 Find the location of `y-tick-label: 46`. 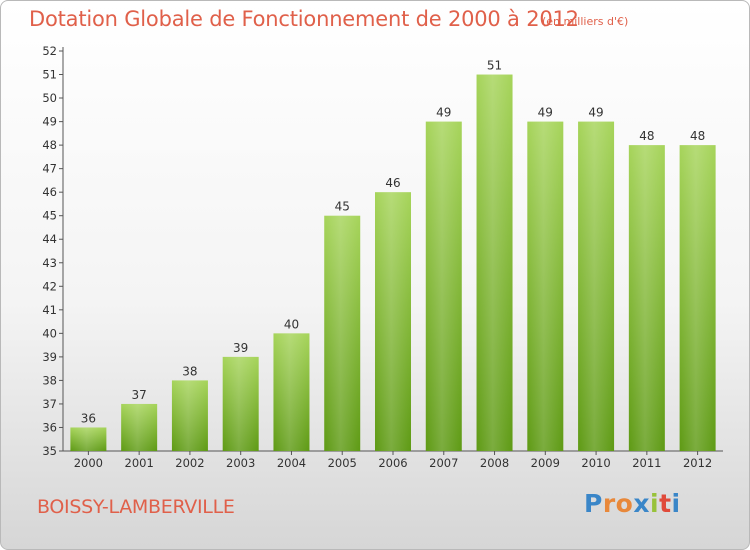

y-tick-label: 46 is located at coordinates (49, 192).